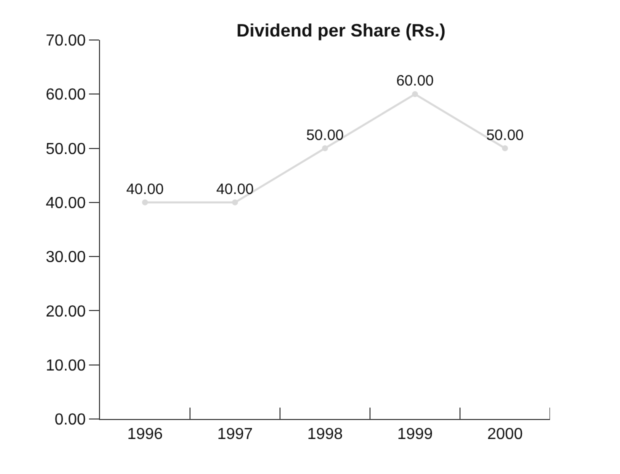 The width and height of the screenshot is (620, 474). Describe the element at coordinates (325, 435) in the screenshot. I see `x-tick-label: 1998` at that location.